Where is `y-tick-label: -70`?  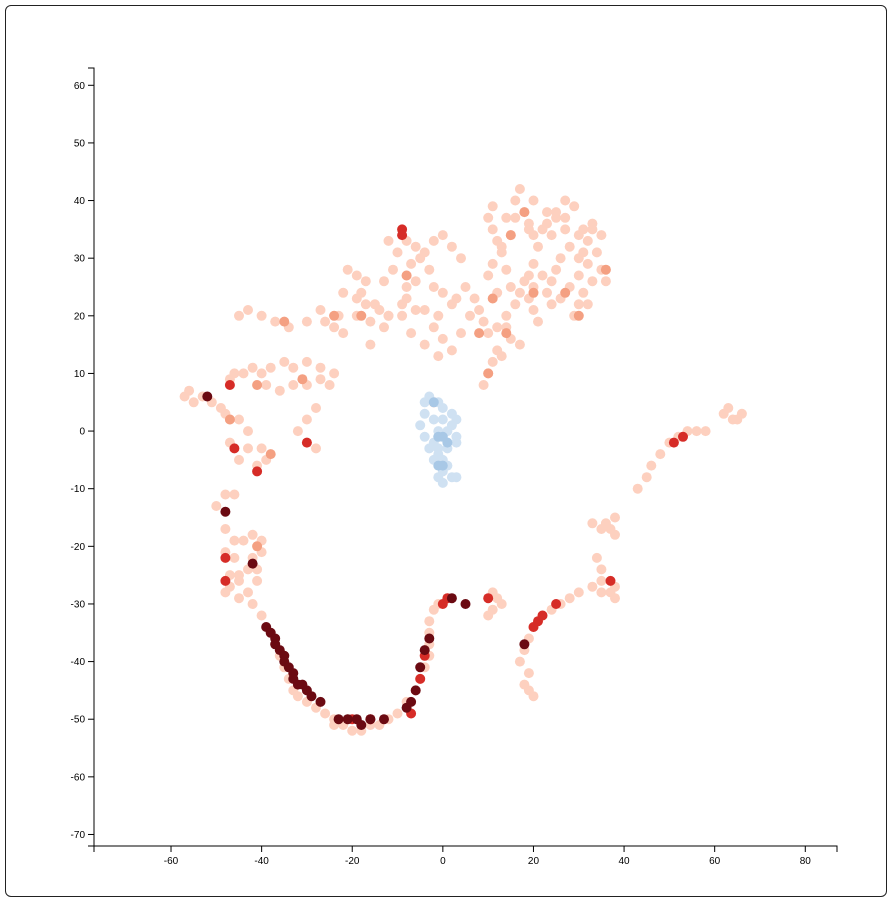
y-tick-label: -70 is located at coordinates (78, 835).